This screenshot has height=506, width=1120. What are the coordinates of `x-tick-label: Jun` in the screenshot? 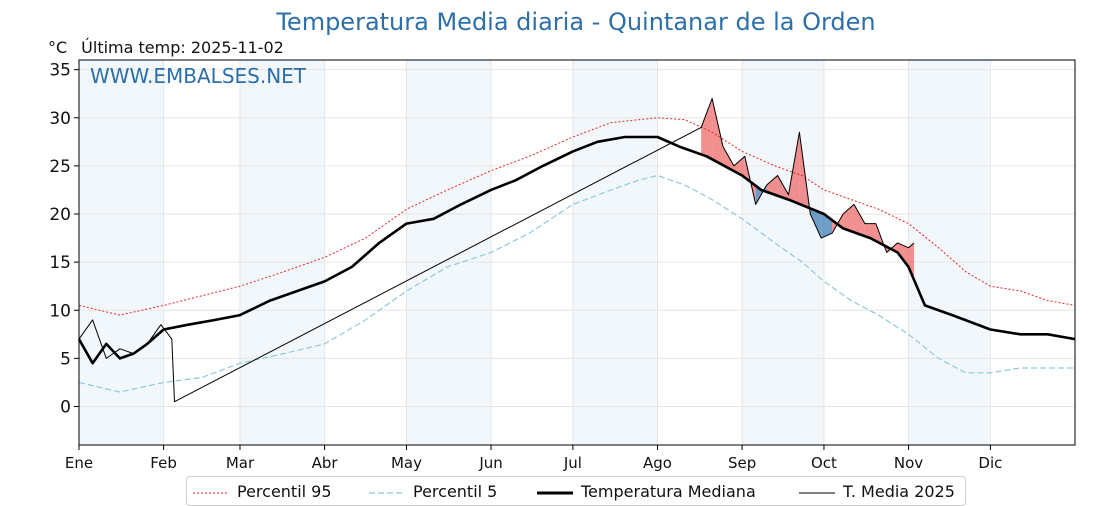 It's located at (490, 463).